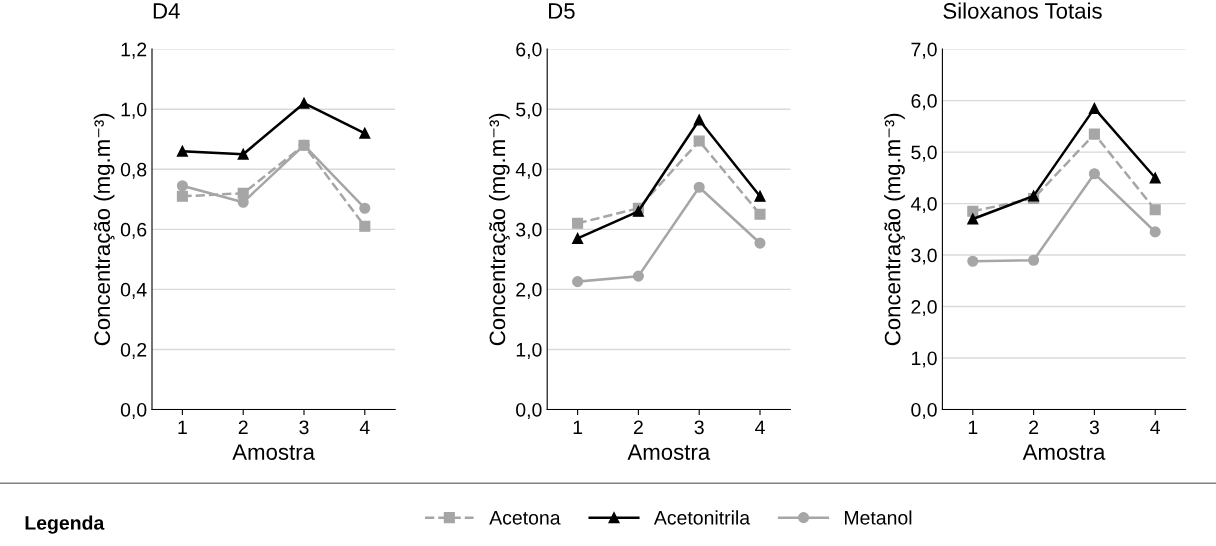 Image resolution: width=1216 pixels, height=546 pixels. What do you see at coordinates (702, 517) in the screenshot?
I see `legend-label: Acetonitrila` at bounding box center [702, 517].